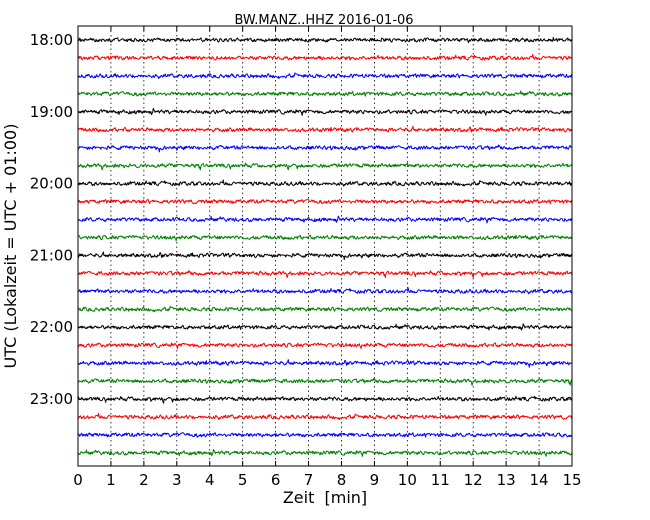 This screenshot has height=520, width=650. Describe the element at coordinates (78, 480) in the screenshot. I see `x-tick-label-0: 0` at that location.